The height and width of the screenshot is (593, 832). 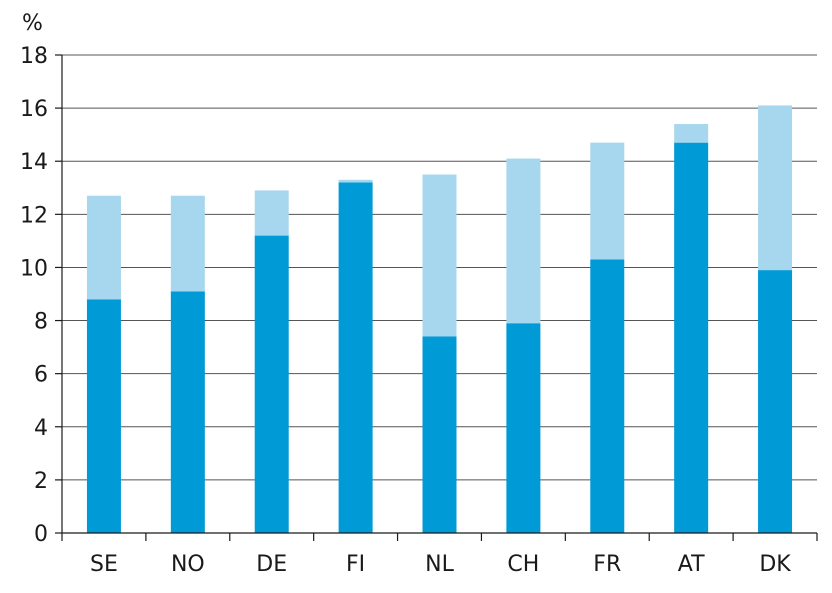 I want to click on x-tick-label-at: AT, so click(x=691, y=564).